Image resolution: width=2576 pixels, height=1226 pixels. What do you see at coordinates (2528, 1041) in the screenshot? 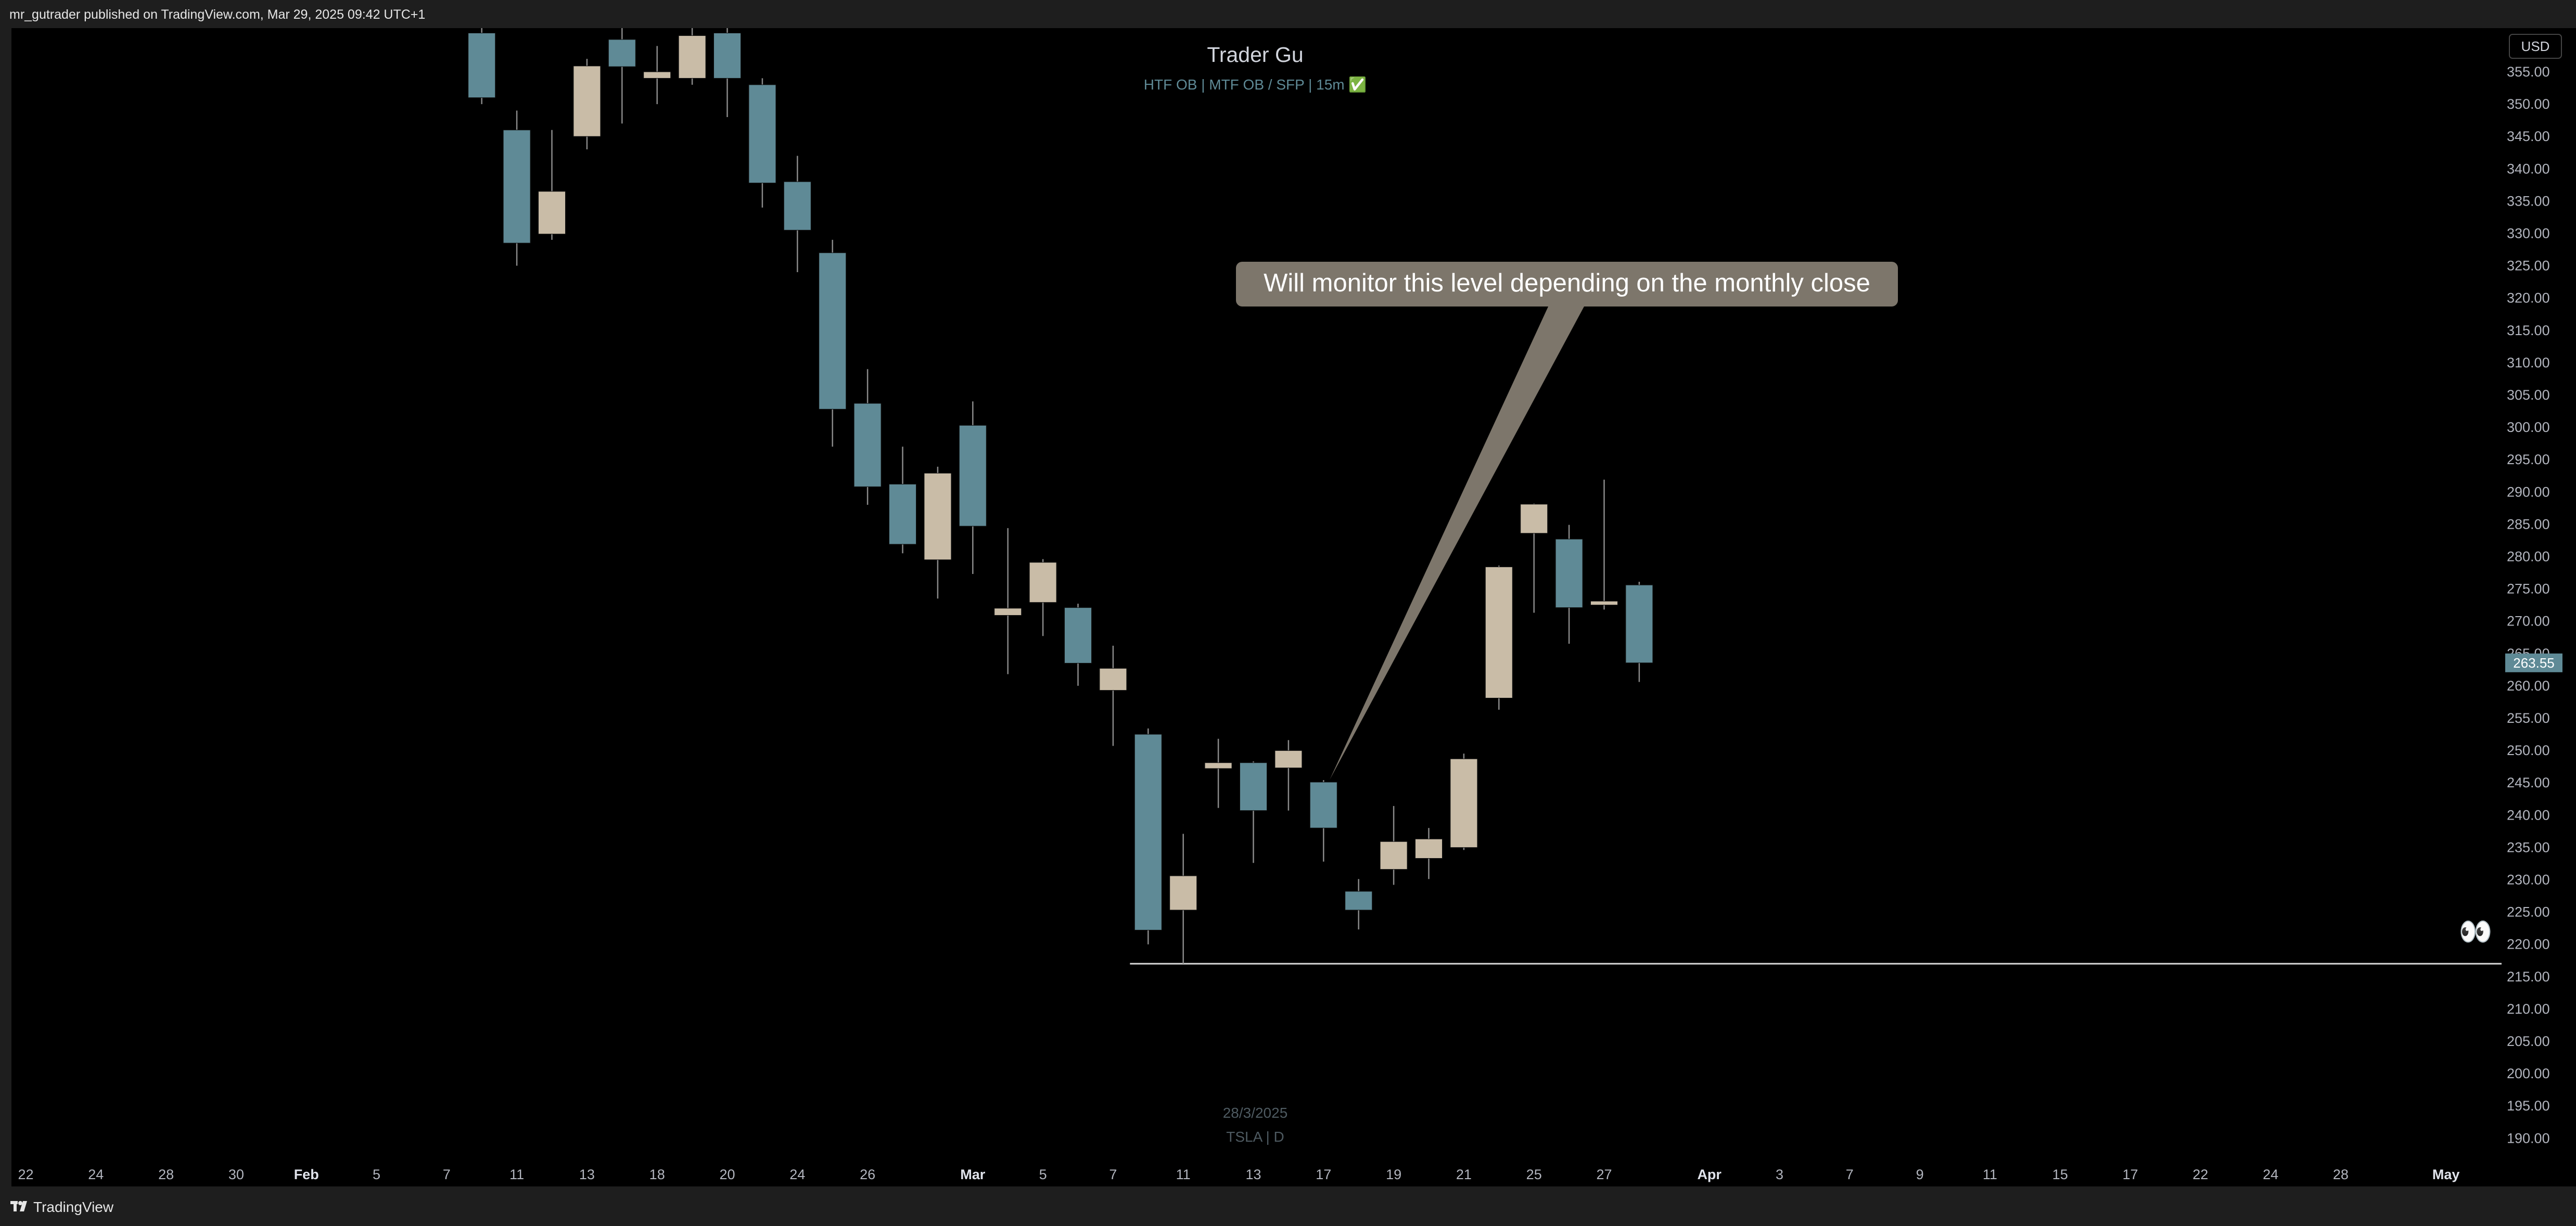
I see `y-tick-label: 205.00` at bounding box center [2528, 1041].